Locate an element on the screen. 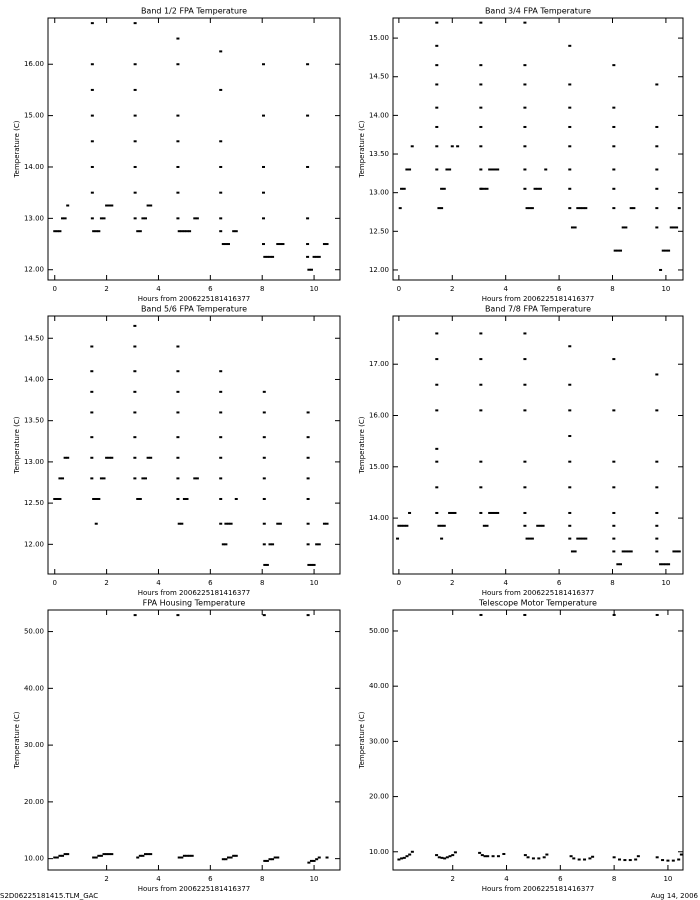 Image resolution: width=700 pixels, height=900 pixels. y-tick-label: 40.00 is located at coordinates (34, 688).